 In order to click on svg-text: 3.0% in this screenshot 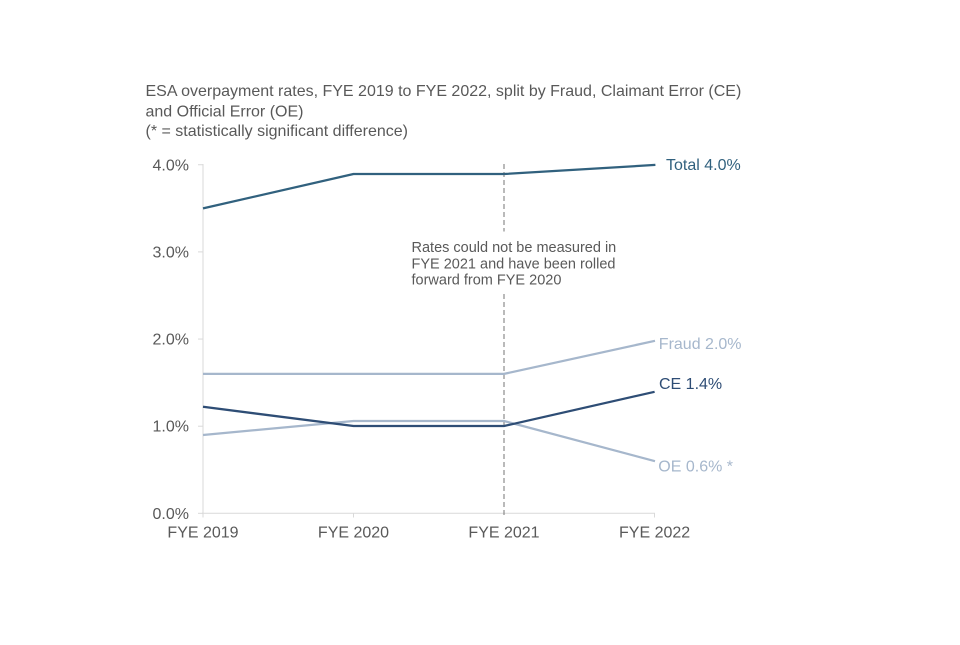, I will do `click(171, 252)`.